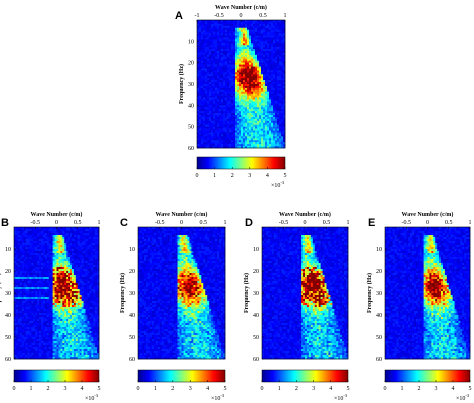 Image resolution: width=474 pixels, height=403 pixels. I want to click on panel-label: B, so click(5, 223).